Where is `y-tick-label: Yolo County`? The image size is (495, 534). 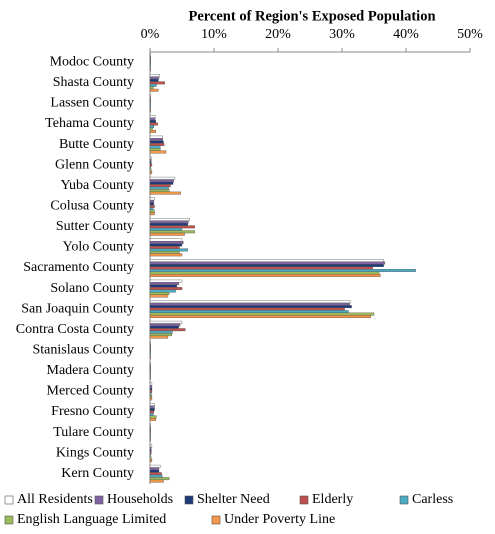
y-tick-label: Yolo County is located at coordinates (98, 247).